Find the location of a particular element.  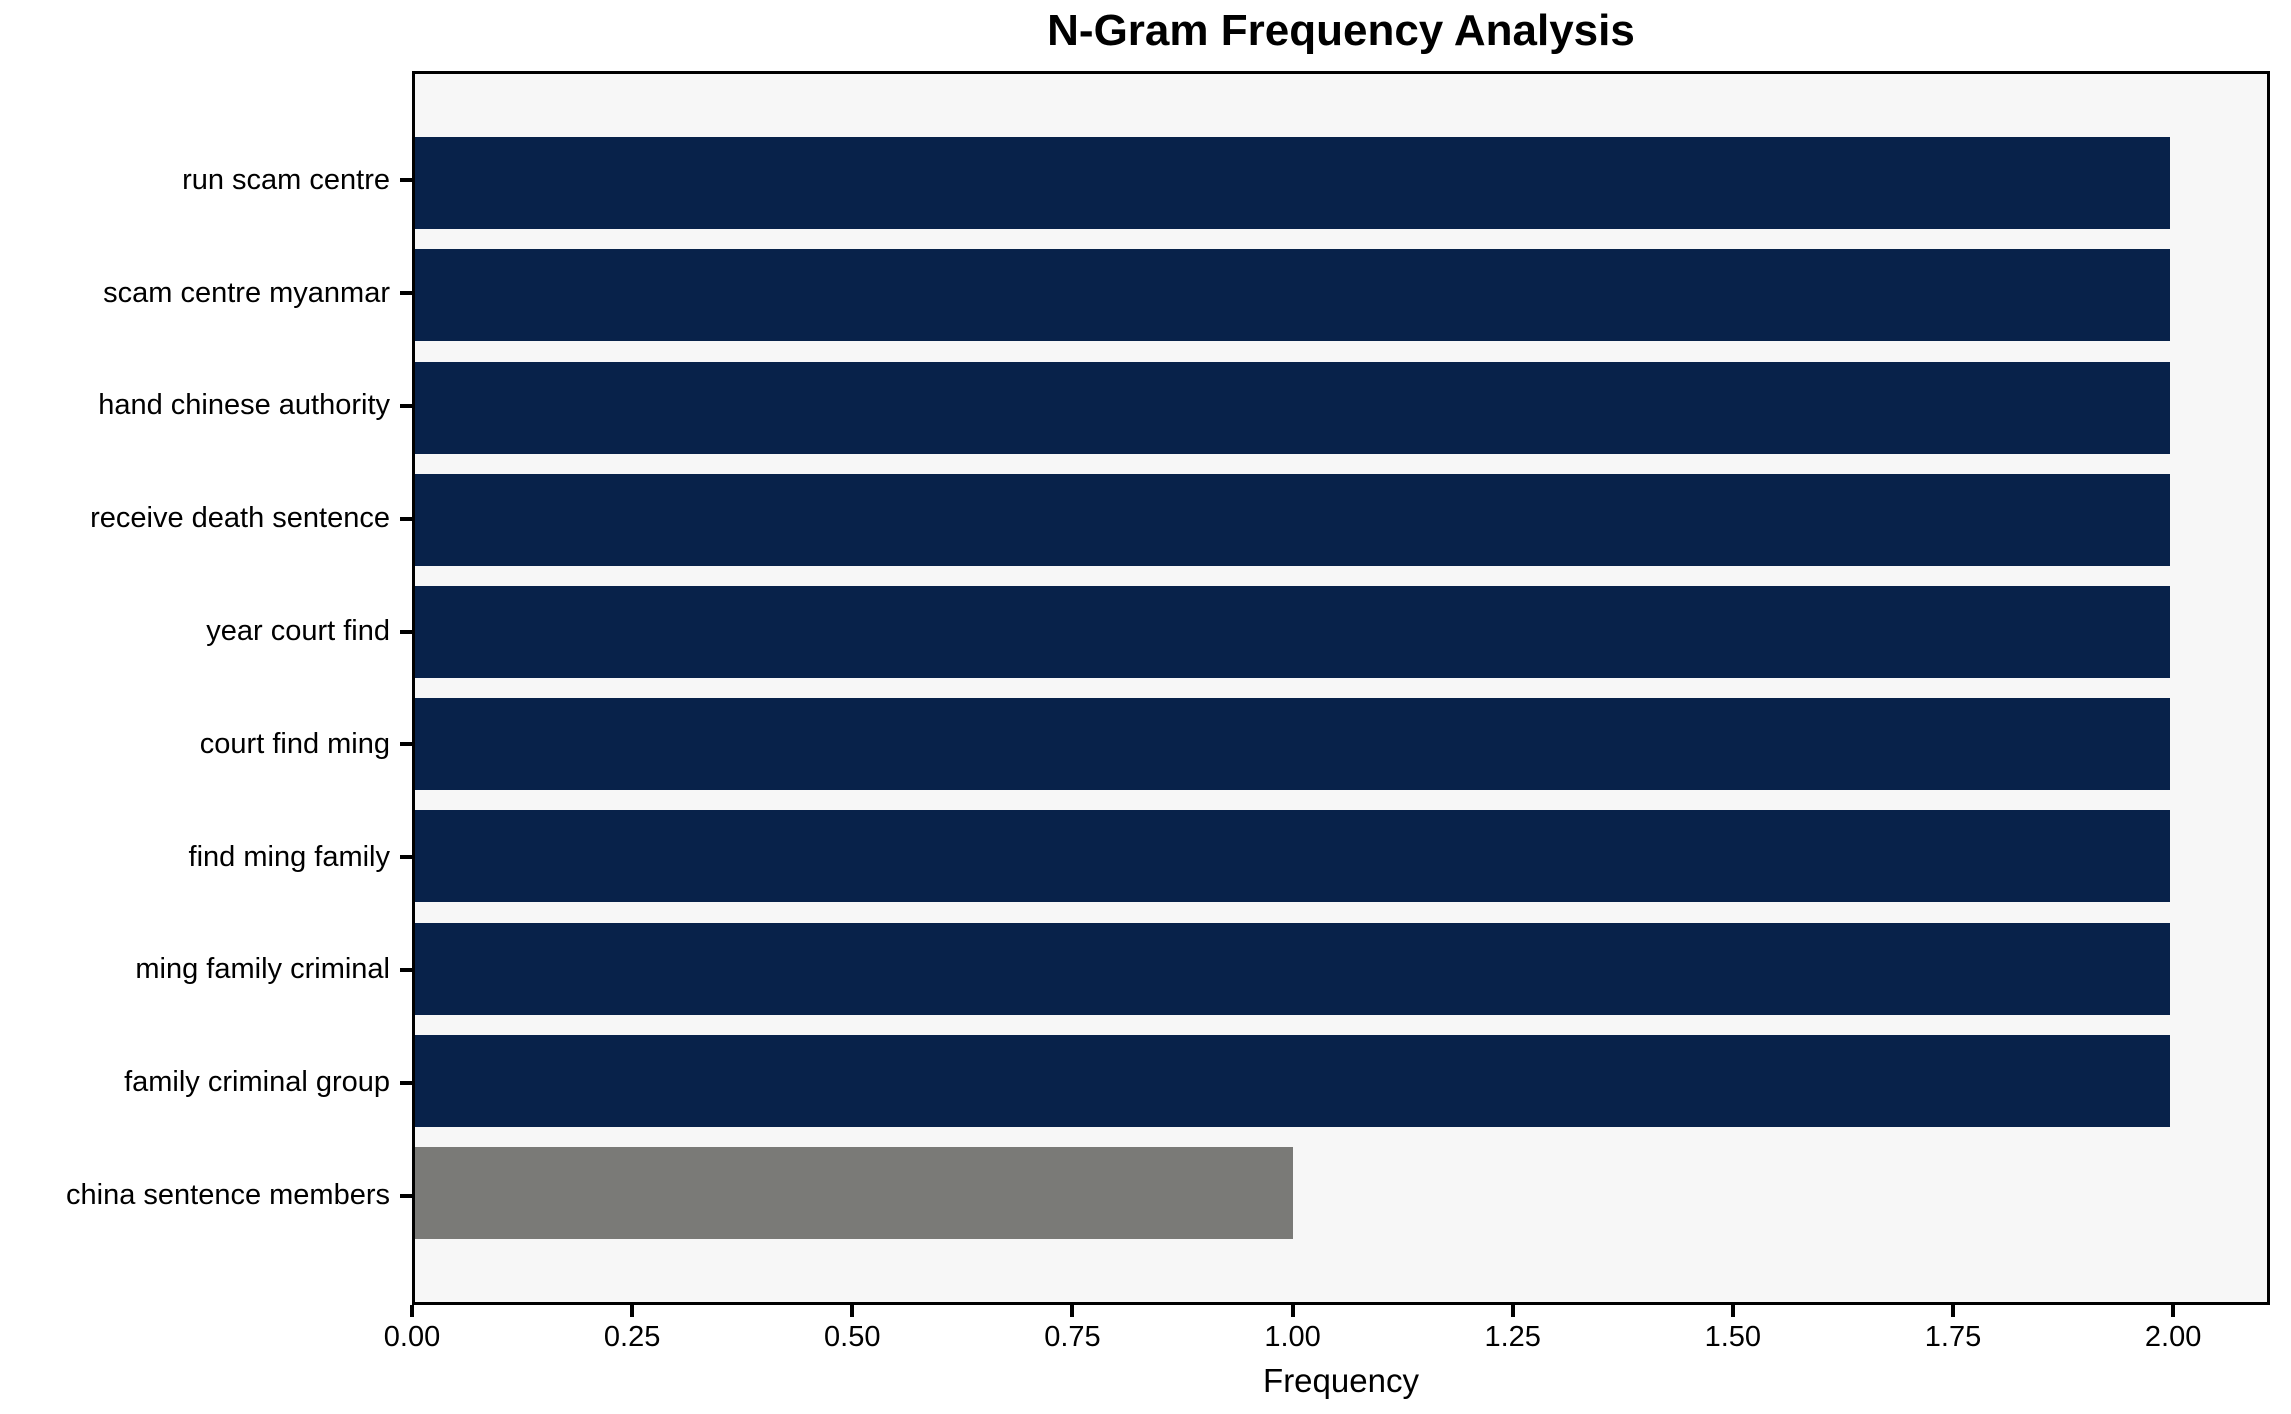

y-label-row: ming family criminal is located at coordinates (206, 970).